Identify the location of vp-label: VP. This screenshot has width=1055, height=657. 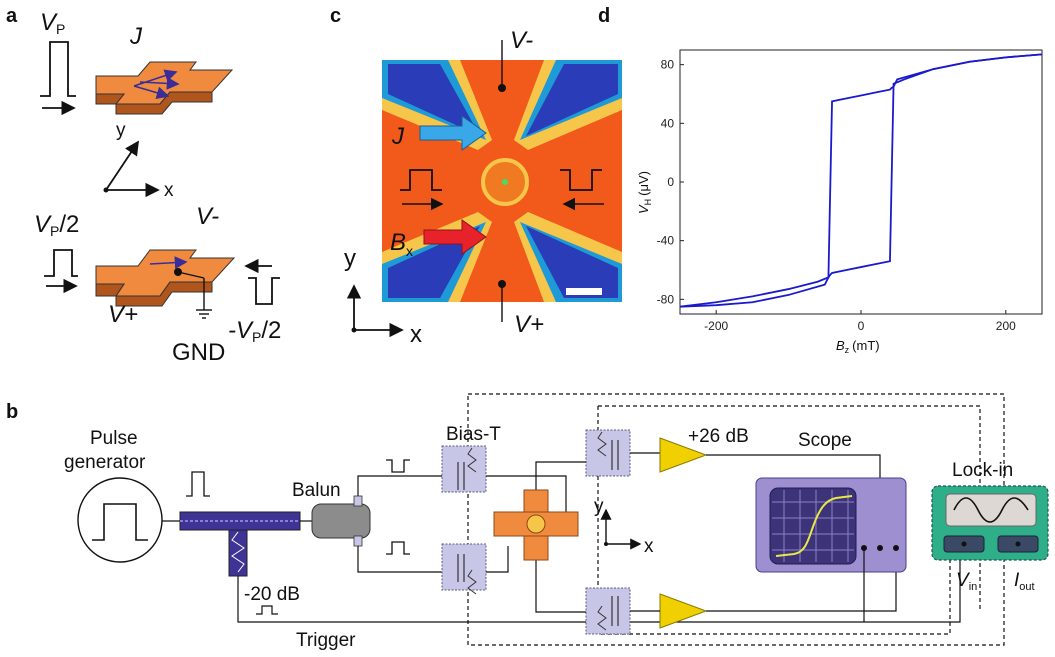
(52, 23).